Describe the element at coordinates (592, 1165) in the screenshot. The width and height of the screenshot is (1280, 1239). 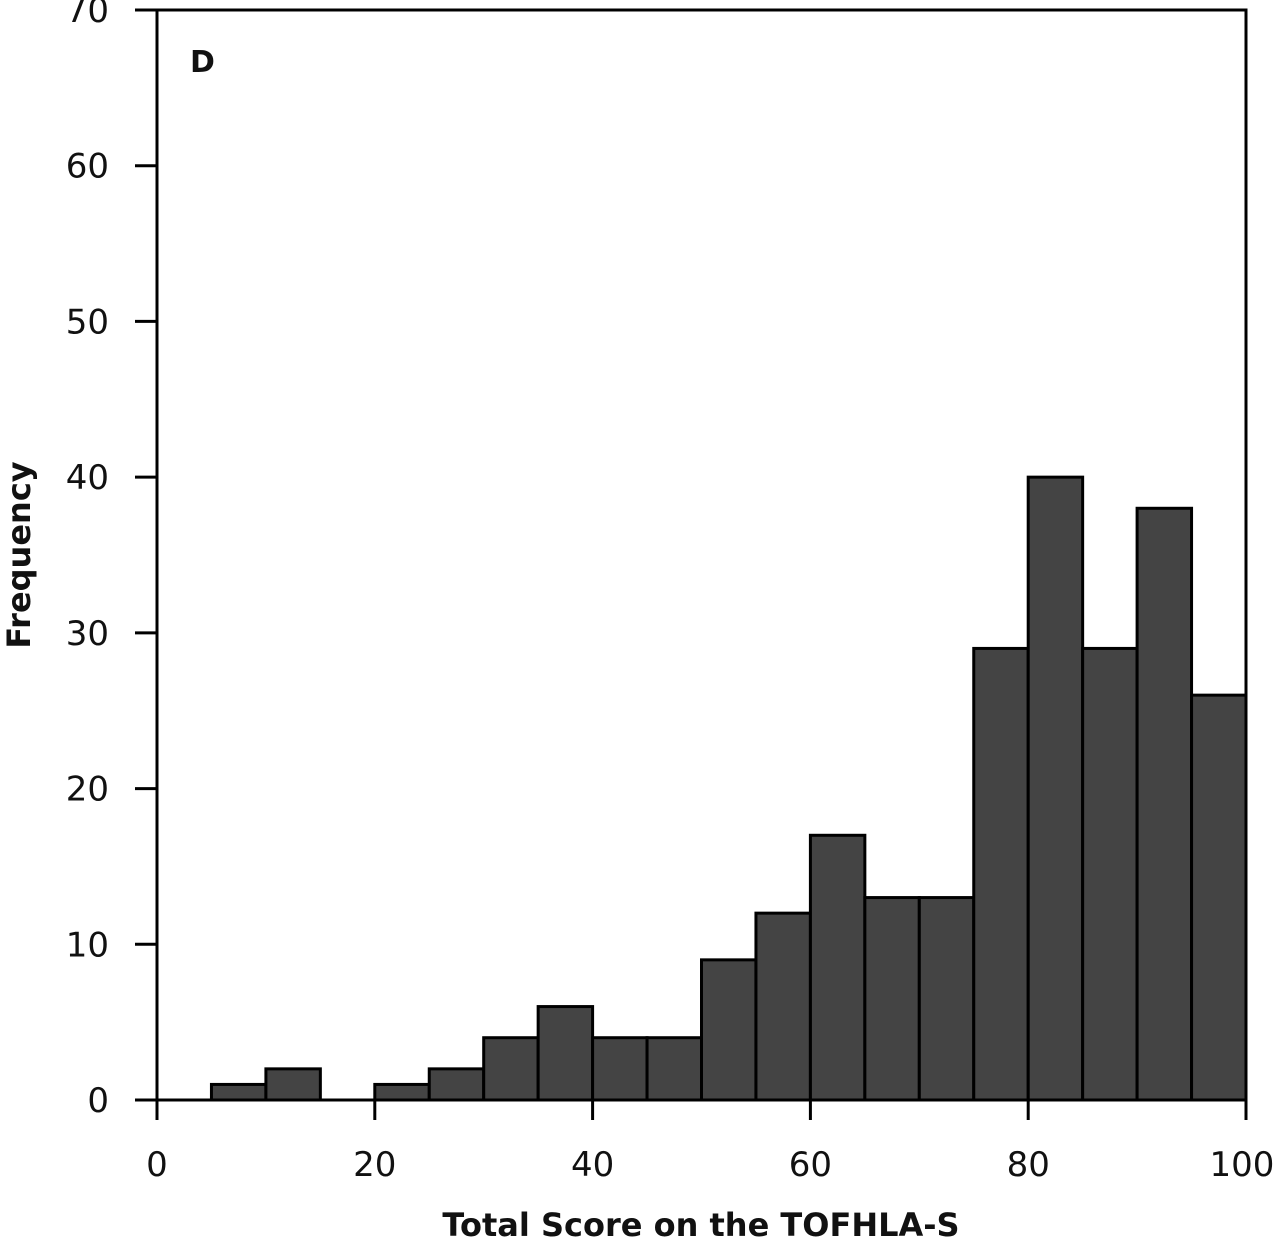
I see `x-tick-label-40: 40` at that location.